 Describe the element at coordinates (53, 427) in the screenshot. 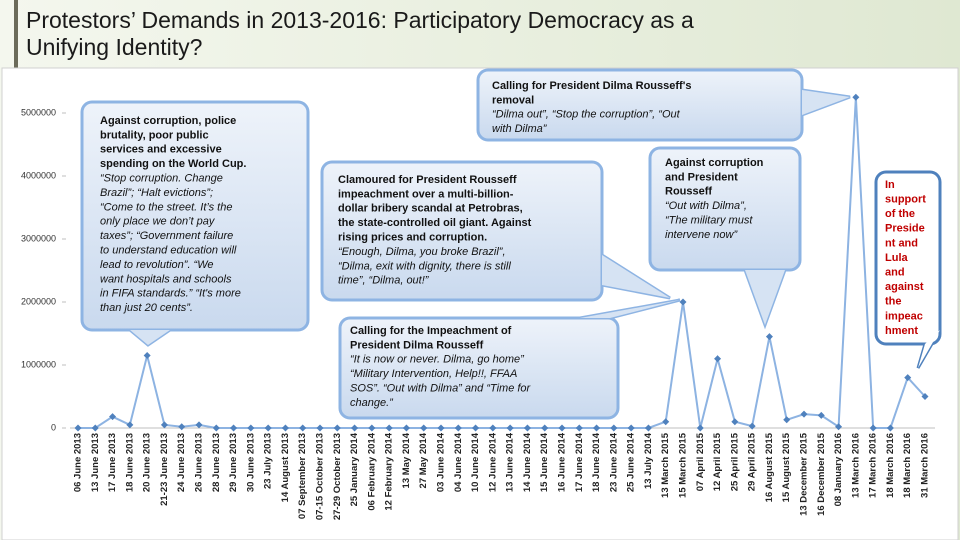

I see `y-tick-label: 0` at that location.